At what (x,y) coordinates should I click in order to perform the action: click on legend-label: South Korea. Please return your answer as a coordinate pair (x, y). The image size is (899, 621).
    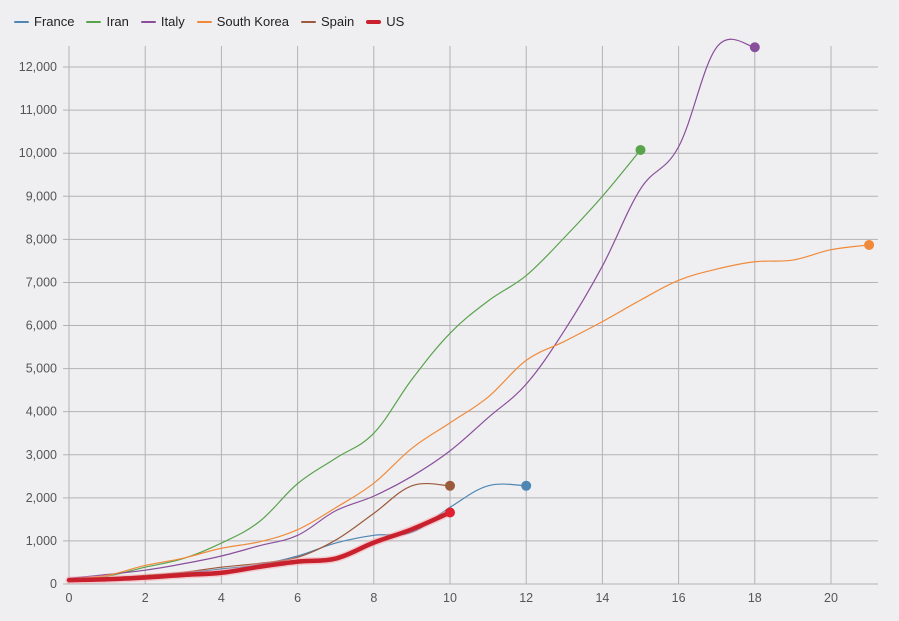
    Looking at the image, I should click on (252, 21).